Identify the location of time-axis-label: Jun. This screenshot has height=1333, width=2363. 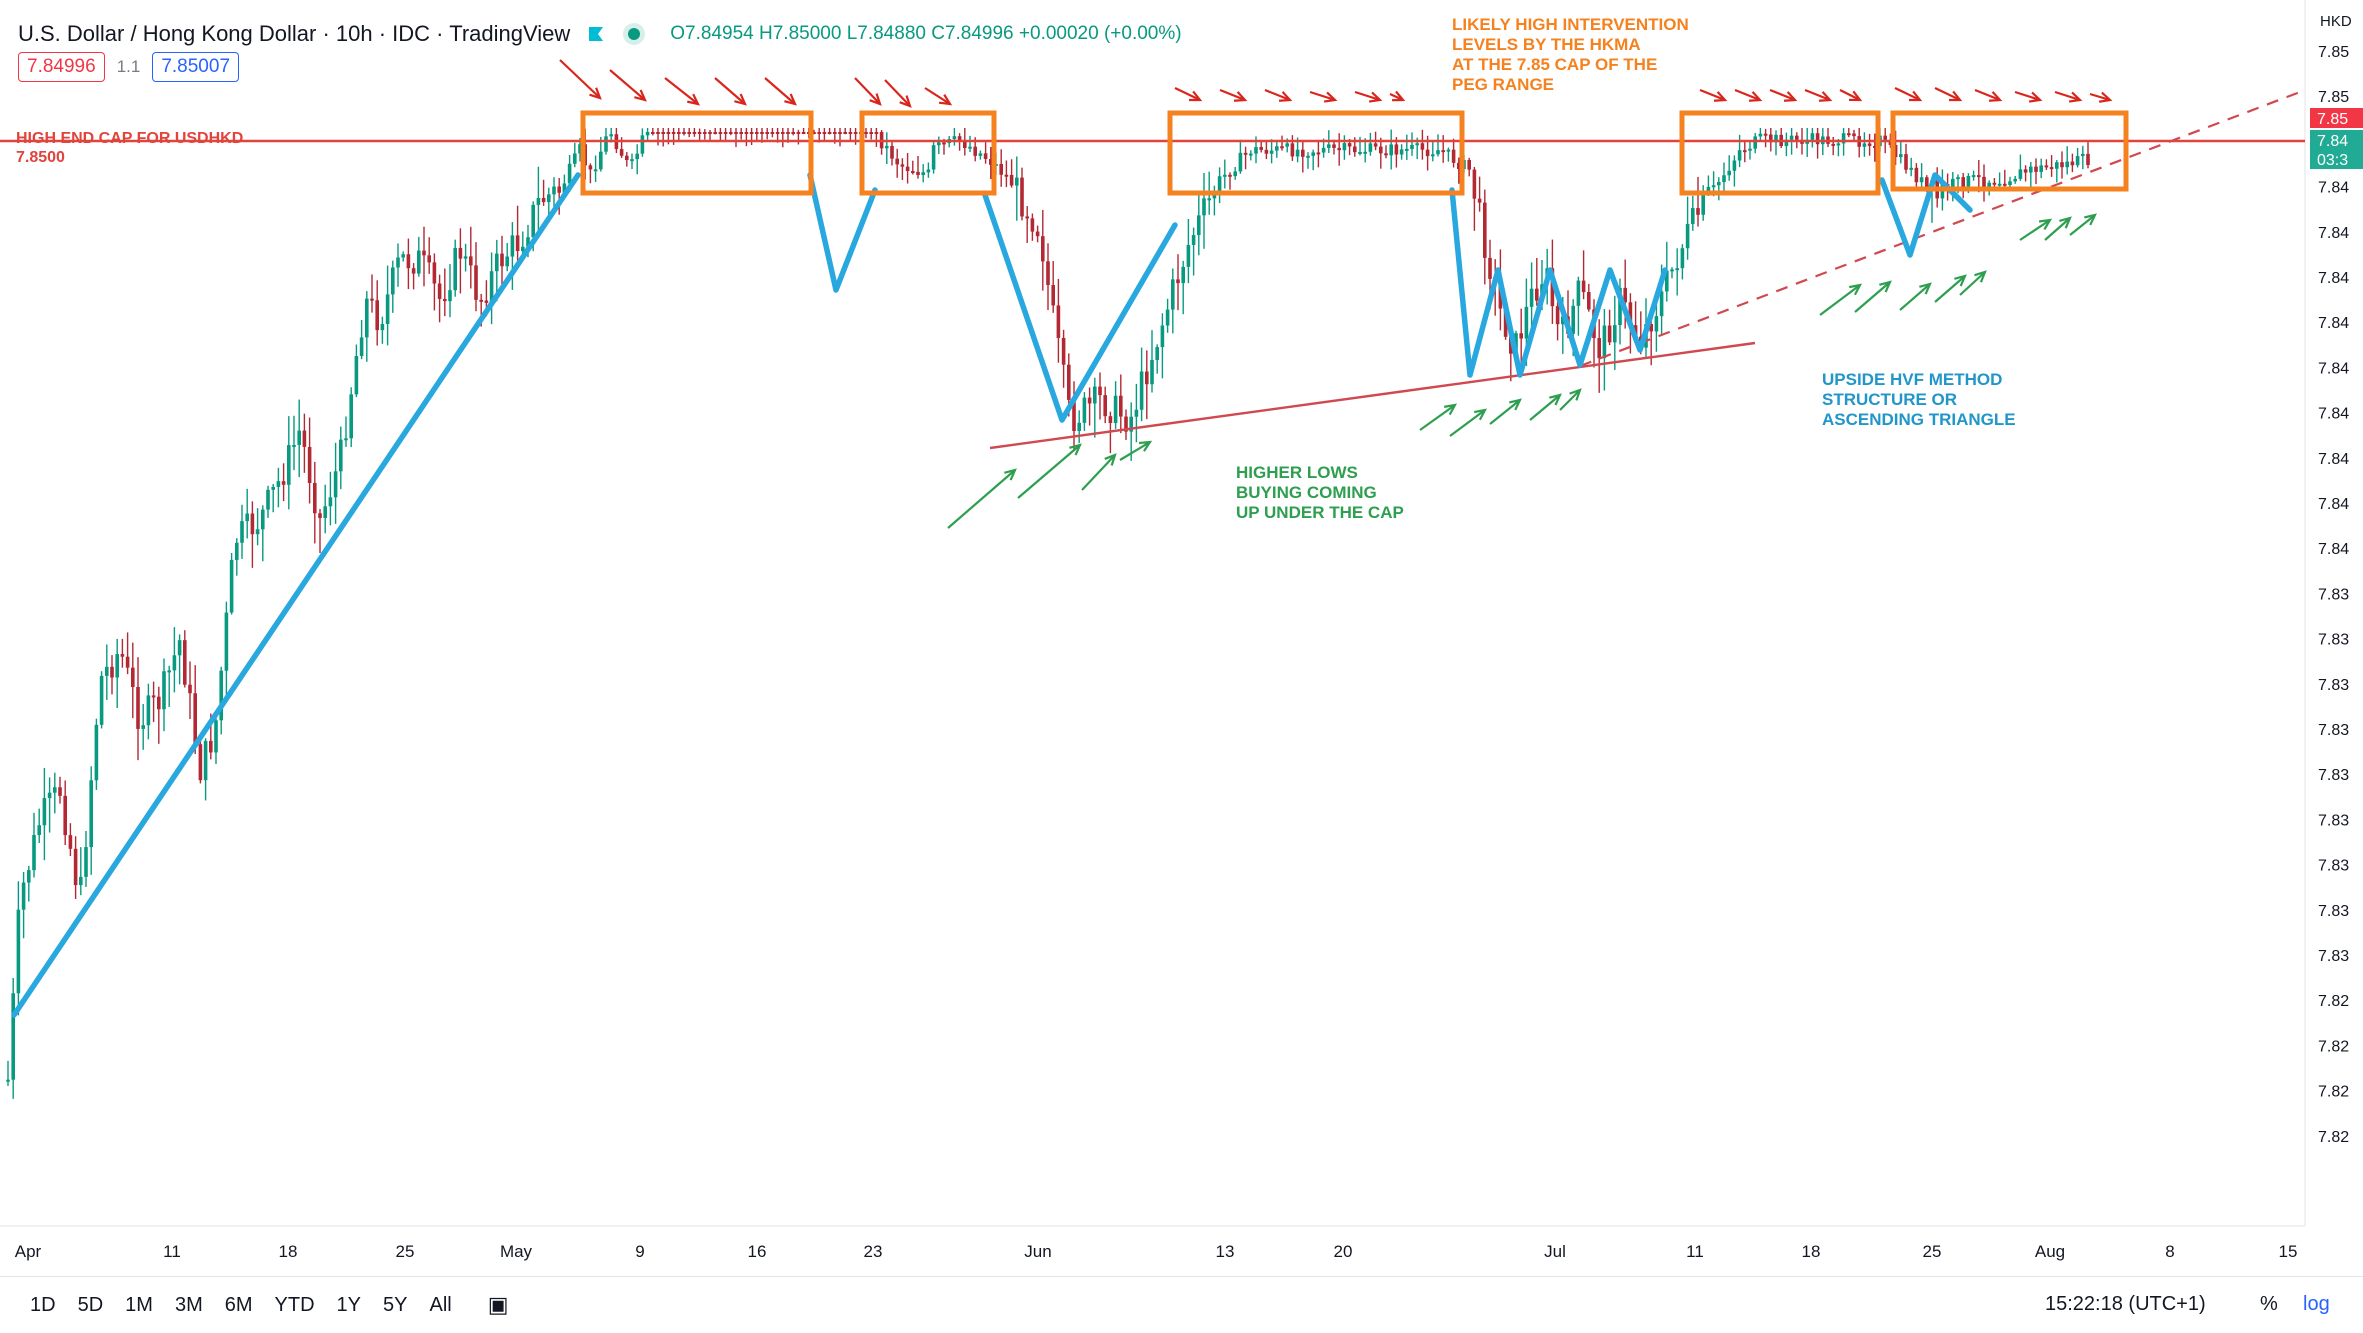
(1037, 1251).